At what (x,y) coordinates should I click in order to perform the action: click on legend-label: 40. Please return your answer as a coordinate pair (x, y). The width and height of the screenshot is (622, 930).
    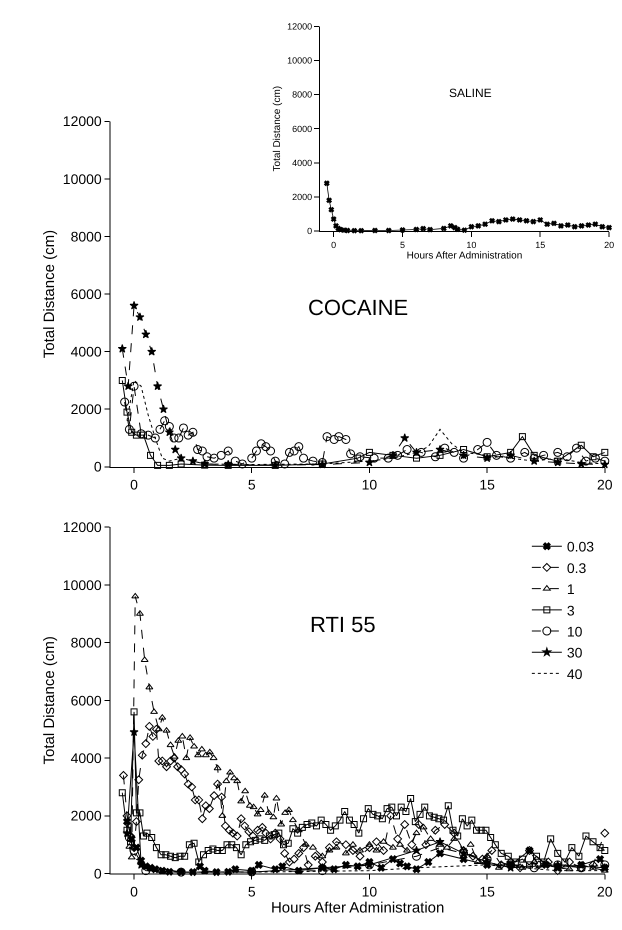
    Looking at the image, I should click on (574, 674).